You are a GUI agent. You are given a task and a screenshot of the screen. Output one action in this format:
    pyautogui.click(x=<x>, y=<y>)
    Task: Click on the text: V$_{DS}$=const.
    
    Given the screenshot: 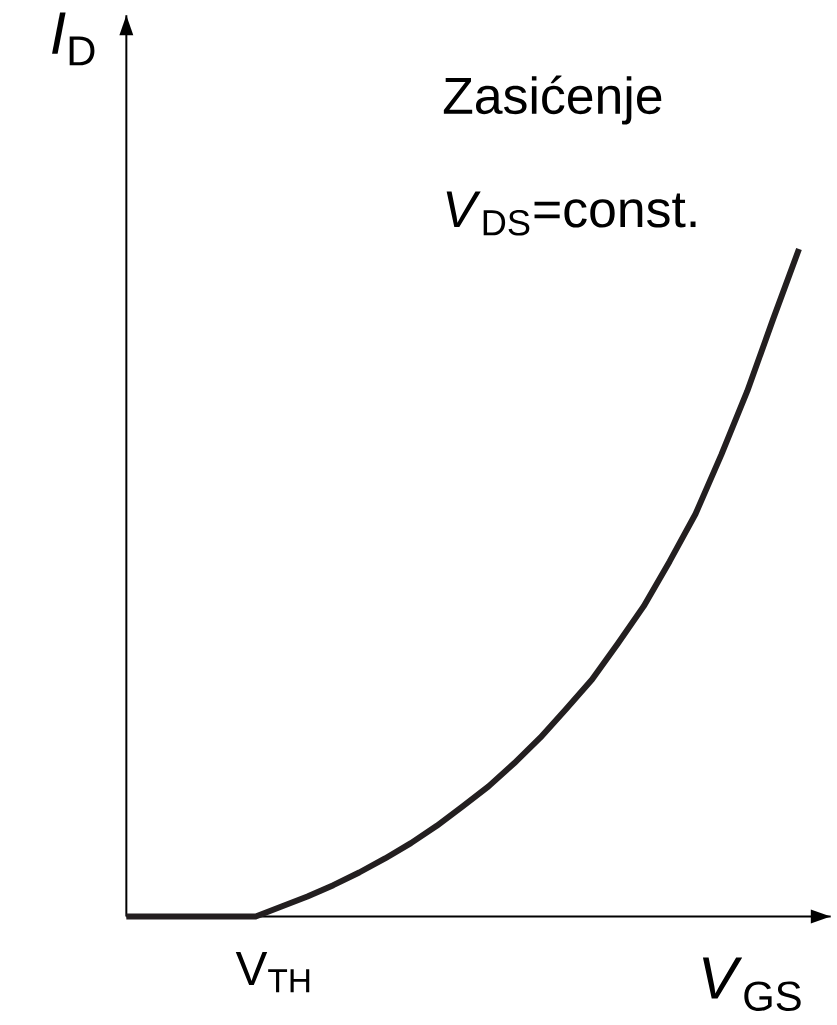 What is the action you would take?
    pyautogui.click(x=571, y=213)
    